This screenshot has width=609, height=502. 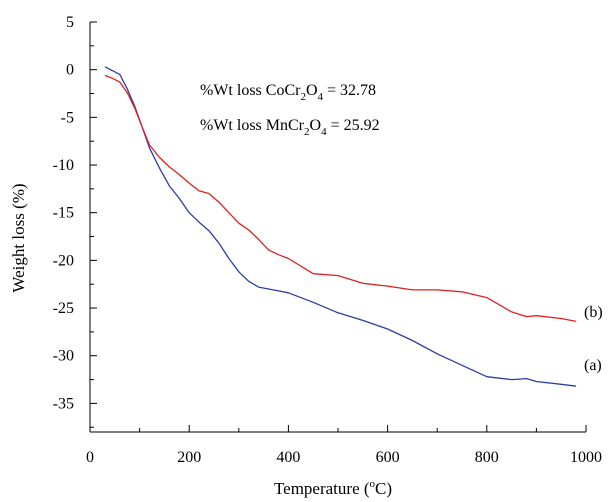 What do you see at coordinates (70, 22) in the screenshot?
I see `y-tick-label: 5` at bounding box center [70, 22].